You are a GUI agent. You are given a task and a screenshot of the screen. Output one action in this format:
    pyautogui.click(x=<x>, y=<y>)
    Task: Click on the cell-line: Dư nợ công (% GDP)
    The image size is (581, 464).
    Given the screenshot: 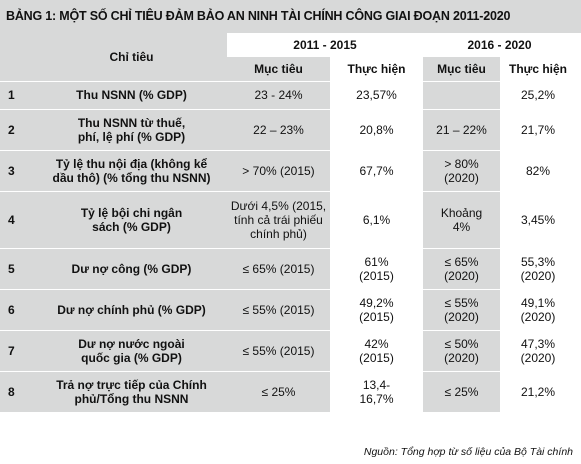 What is the action you would take?
    pyautogui.click(x=131, y=268)
    